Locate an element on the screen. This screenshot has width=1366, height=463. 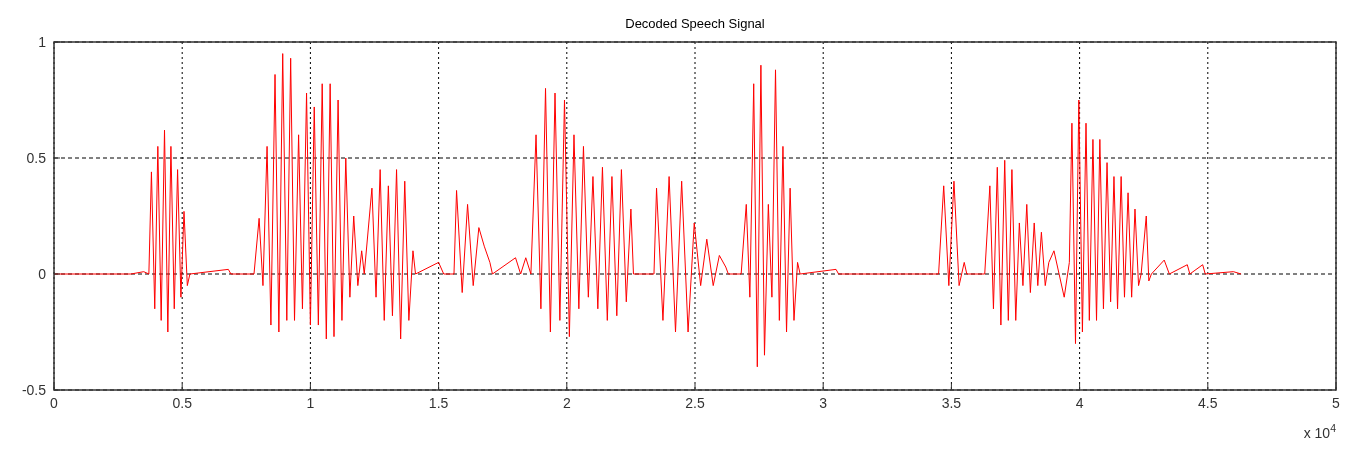
y-tick-label: -0.5 is located at coordinates (34, 389).